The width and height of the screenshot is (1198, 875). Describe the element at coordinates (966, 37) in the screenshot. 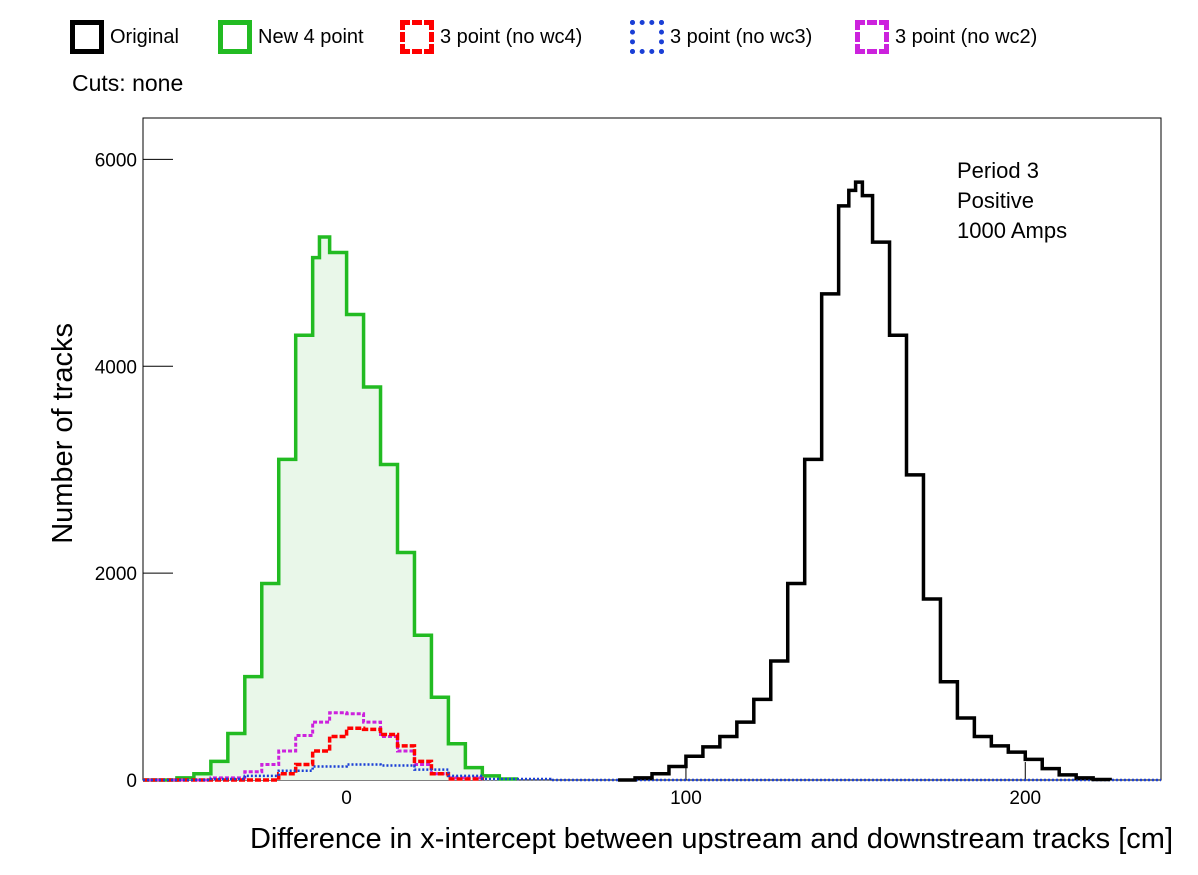

I see `legend-label-no-wc2: 3 point (no wc2)` at that location.